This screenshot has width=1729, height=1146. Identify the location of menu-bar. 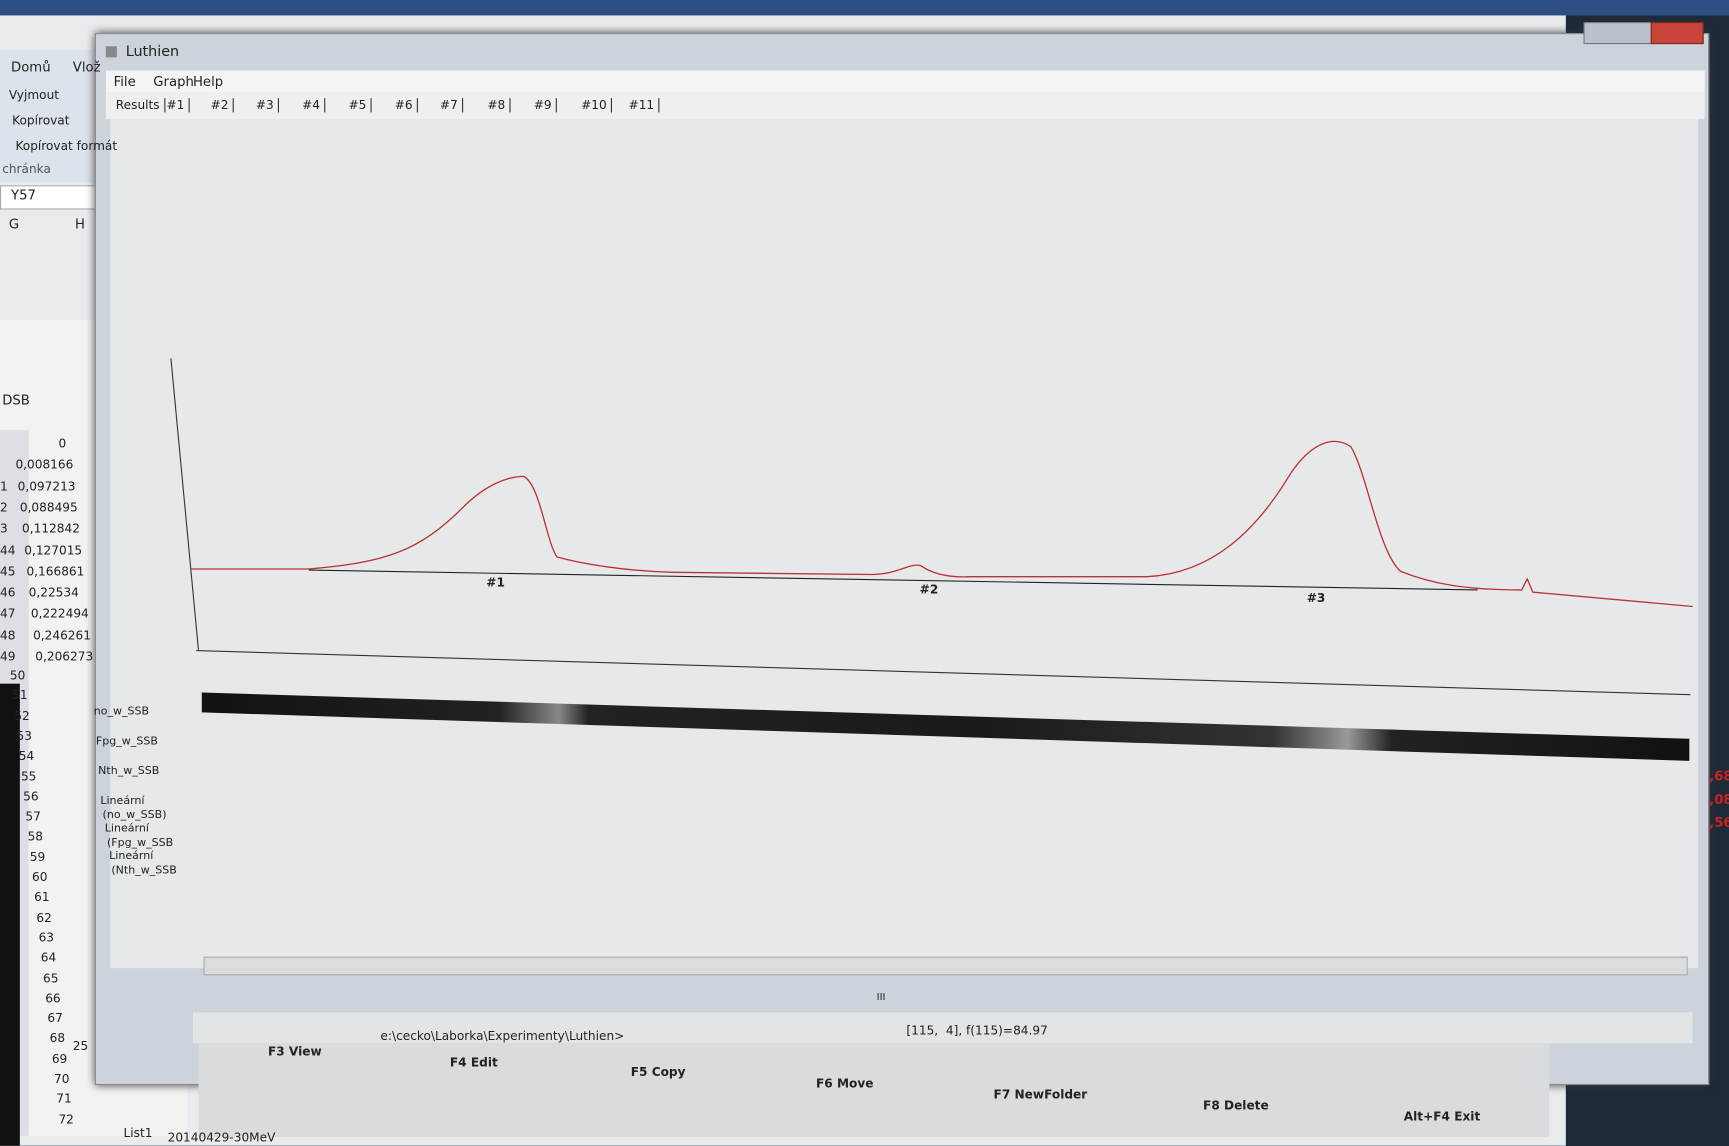
(905, 81).